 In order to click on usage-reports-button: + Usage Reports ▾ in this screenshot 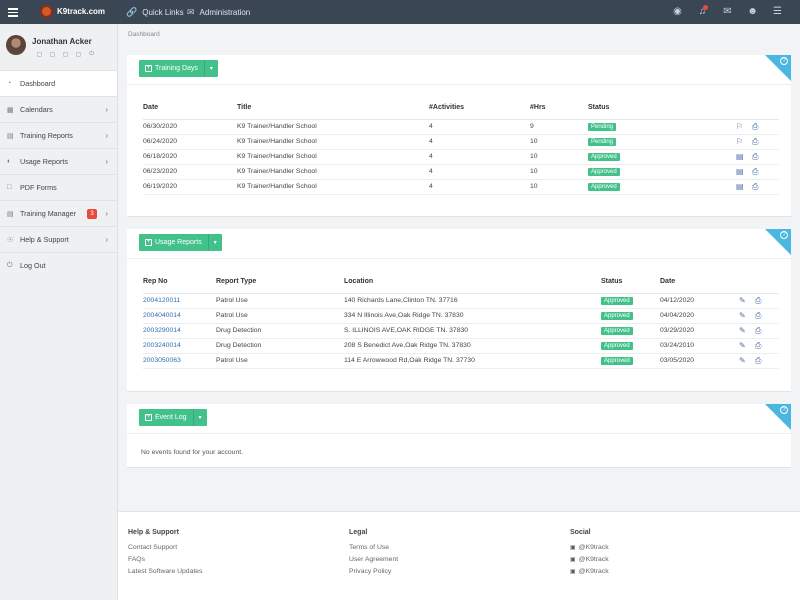, I will do `click(180, 242)`.